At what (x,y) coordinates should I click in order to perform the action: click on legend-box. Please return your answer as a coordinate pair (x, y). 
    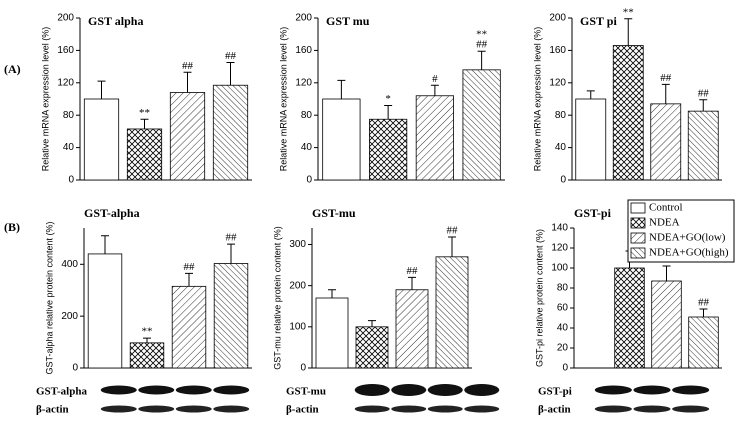
    Looking at the image, I should click on (681, 231).